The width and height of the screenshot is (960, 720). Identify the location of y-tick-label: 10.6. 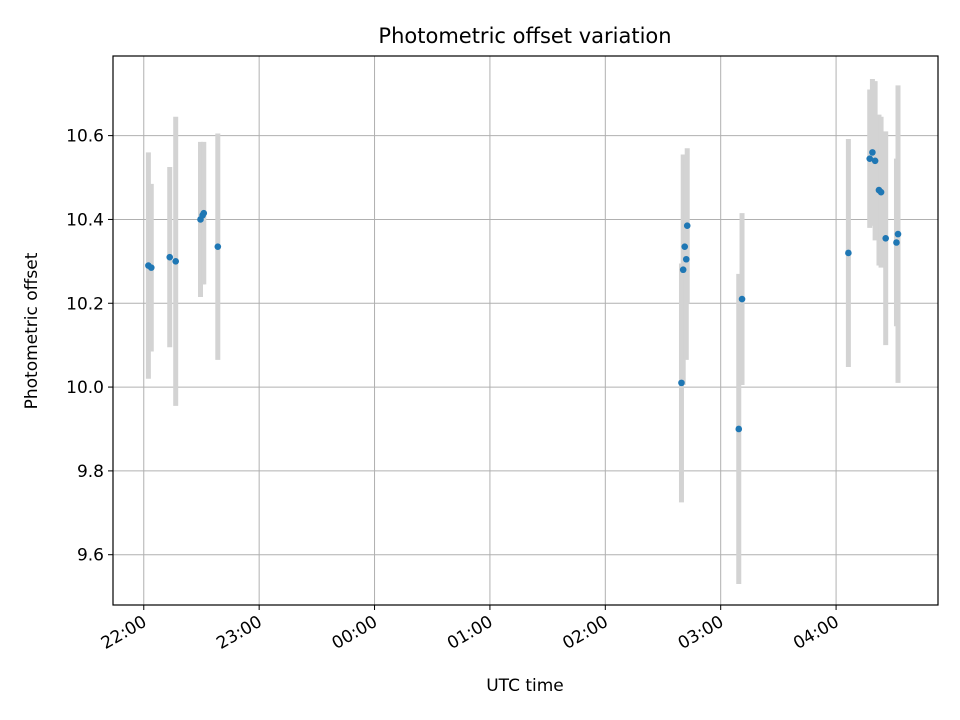
(85, 137).